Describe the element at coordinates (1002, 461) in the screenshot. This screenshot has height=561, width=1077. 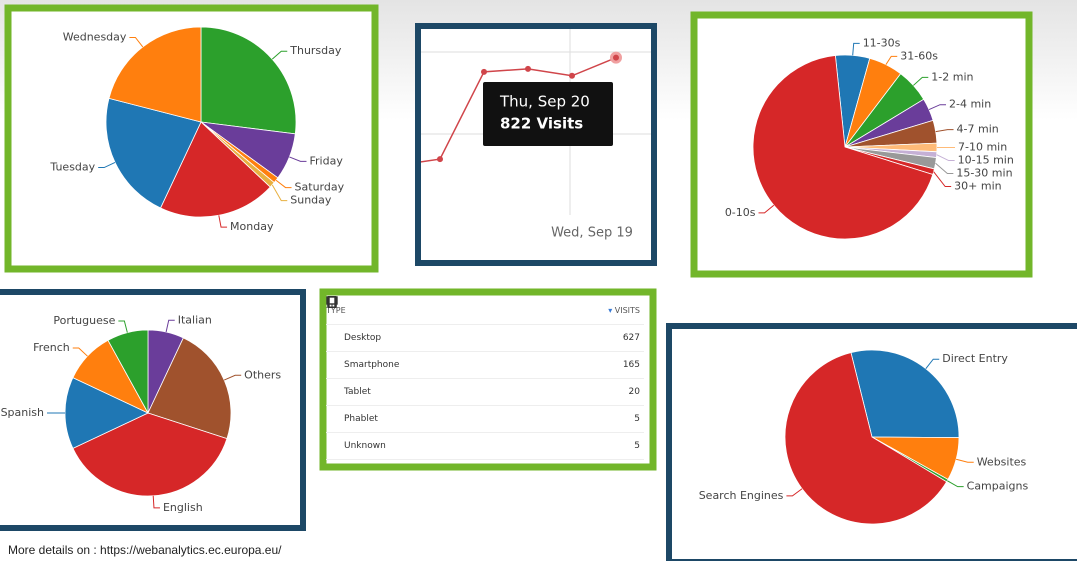
I see `slice-label: Websites` at that location.